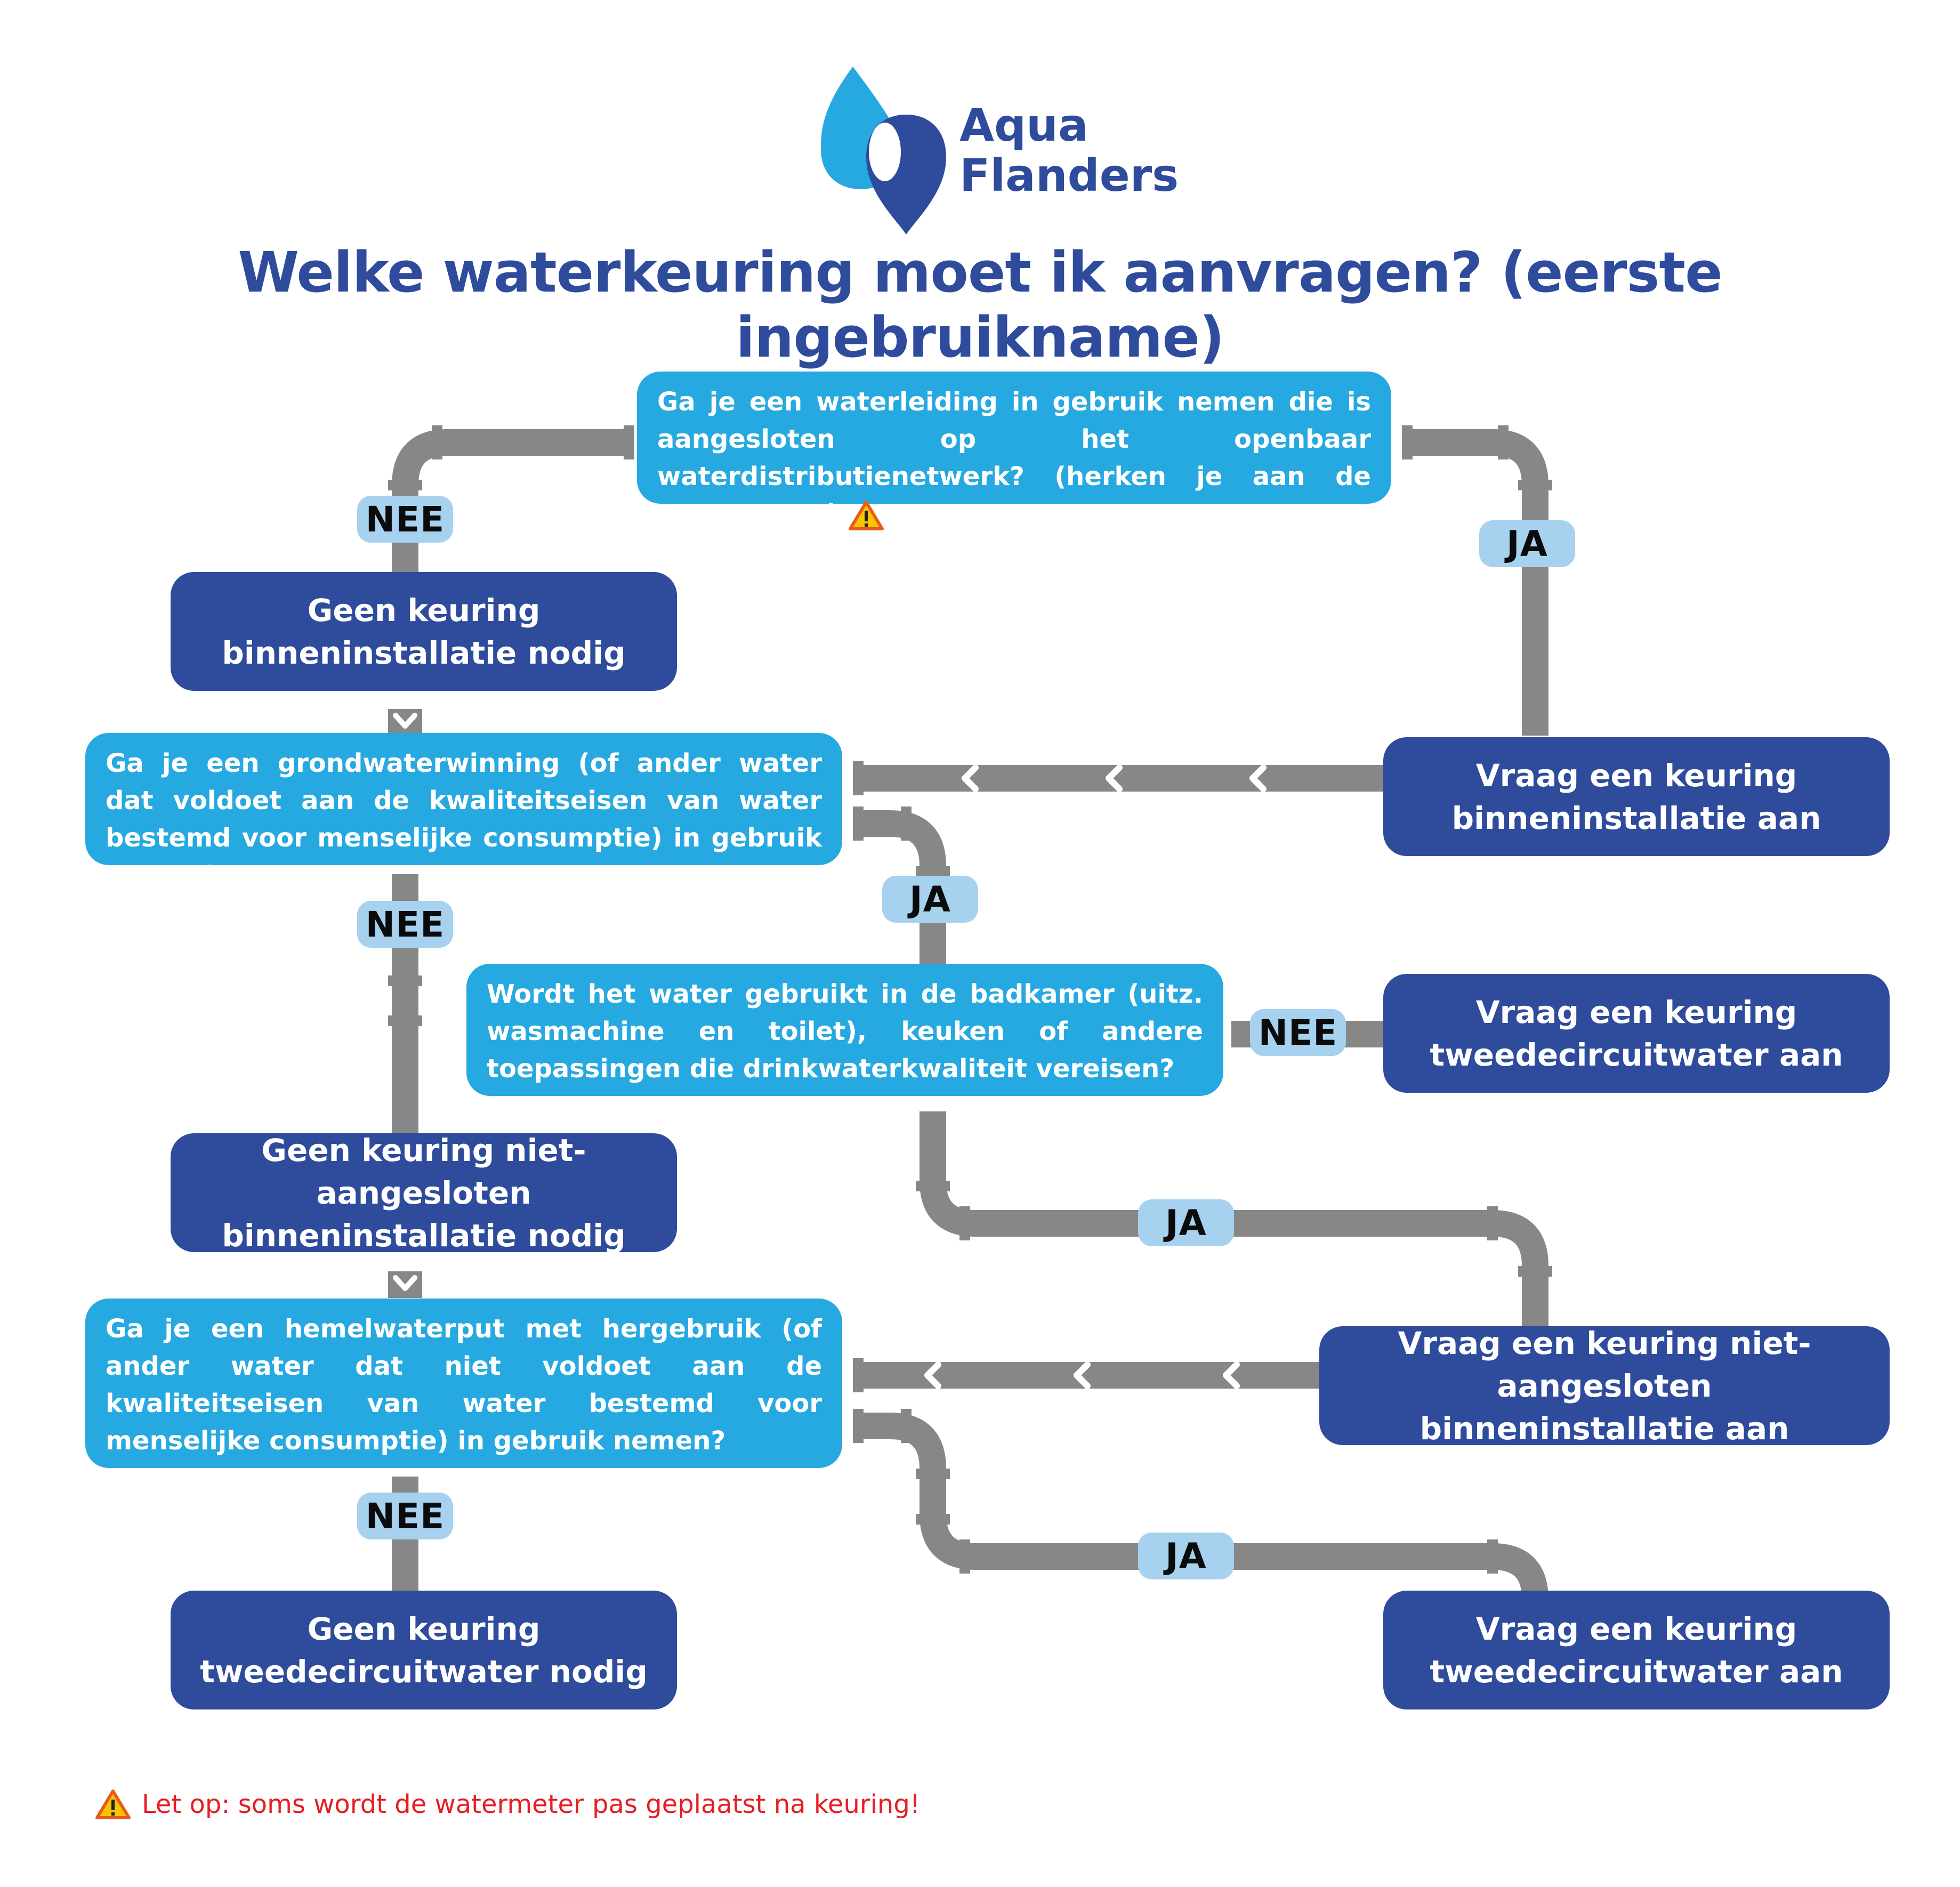 The height and width of the screenshot is (1887, 1960). Describe the element at coordinates (1069, 175) in the screenshot. I see `brand-line-2: Flanders` at that location.